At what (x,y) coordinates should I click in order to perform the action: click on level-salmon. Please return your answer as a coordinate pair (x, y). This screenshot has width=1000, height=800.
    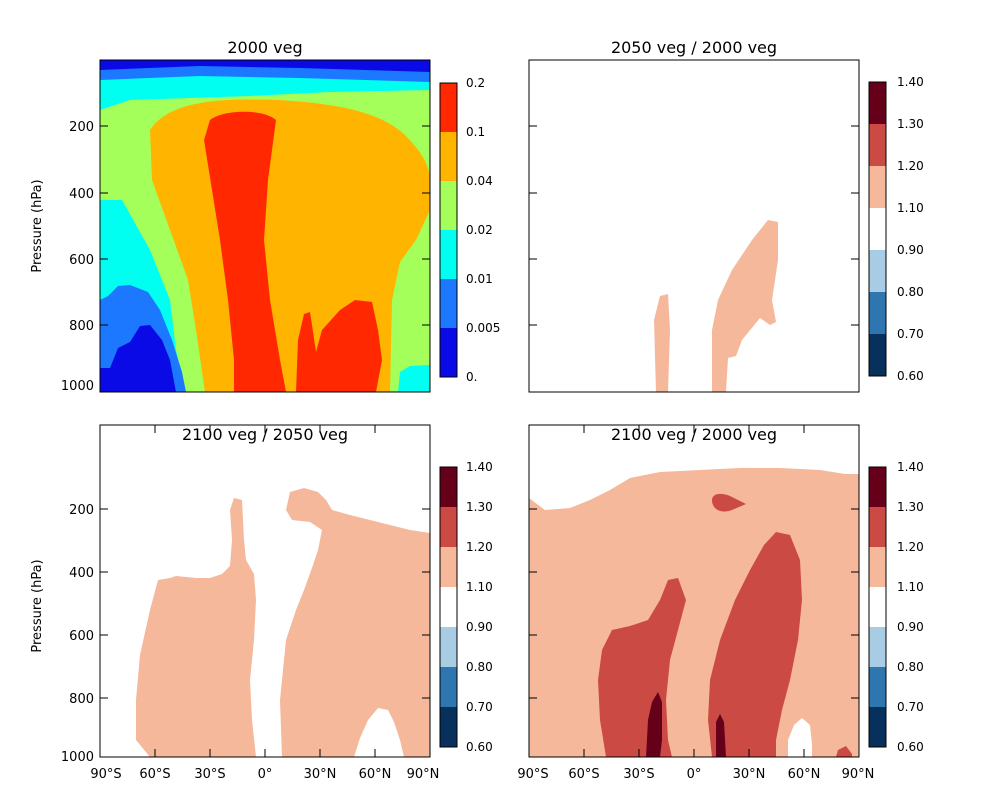
    Looking at the image, I should click on (694, 612).